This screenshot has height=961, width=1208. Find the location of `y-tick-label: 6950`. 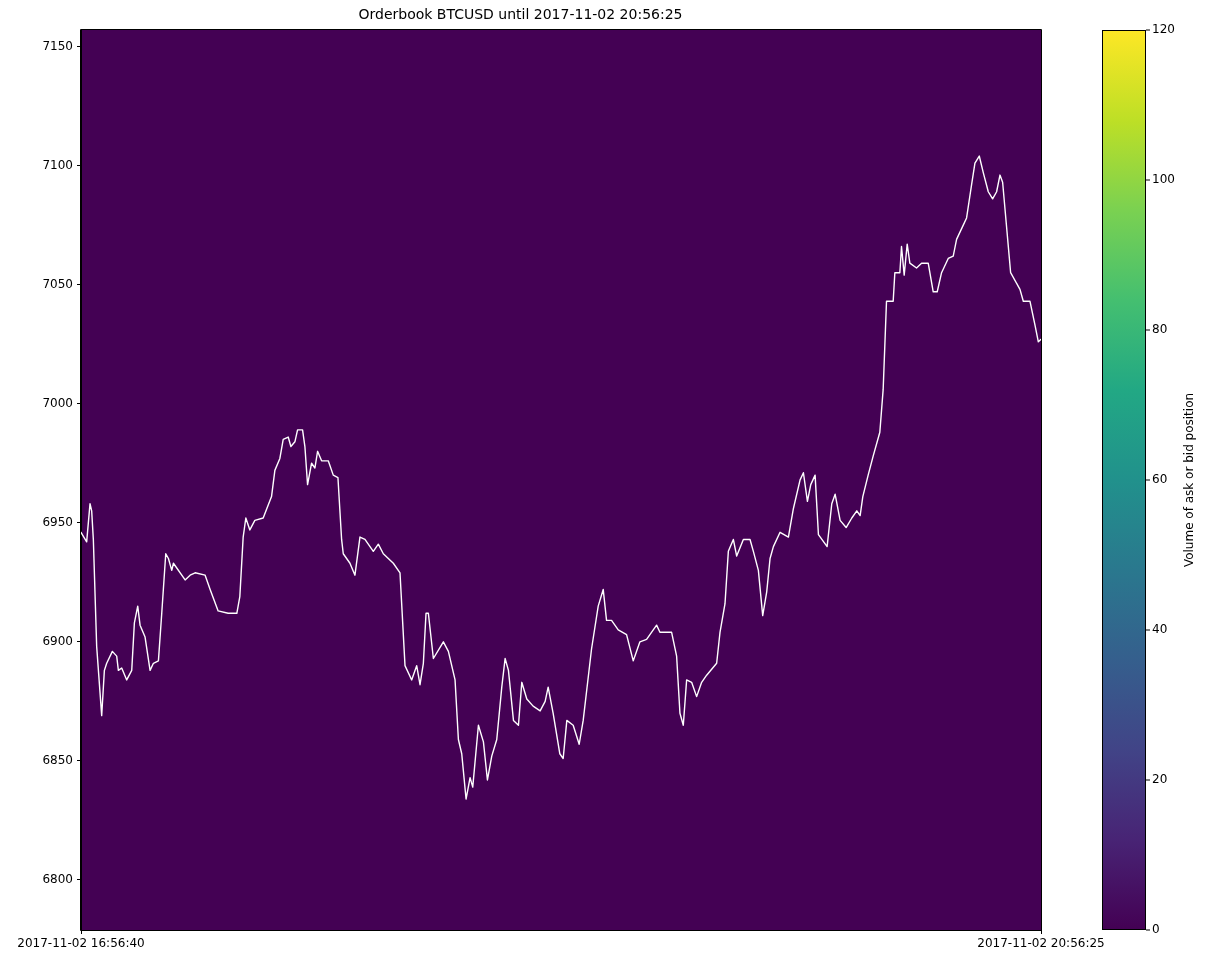

y-tick-label: 6950 is located at coordinates (57, 521).